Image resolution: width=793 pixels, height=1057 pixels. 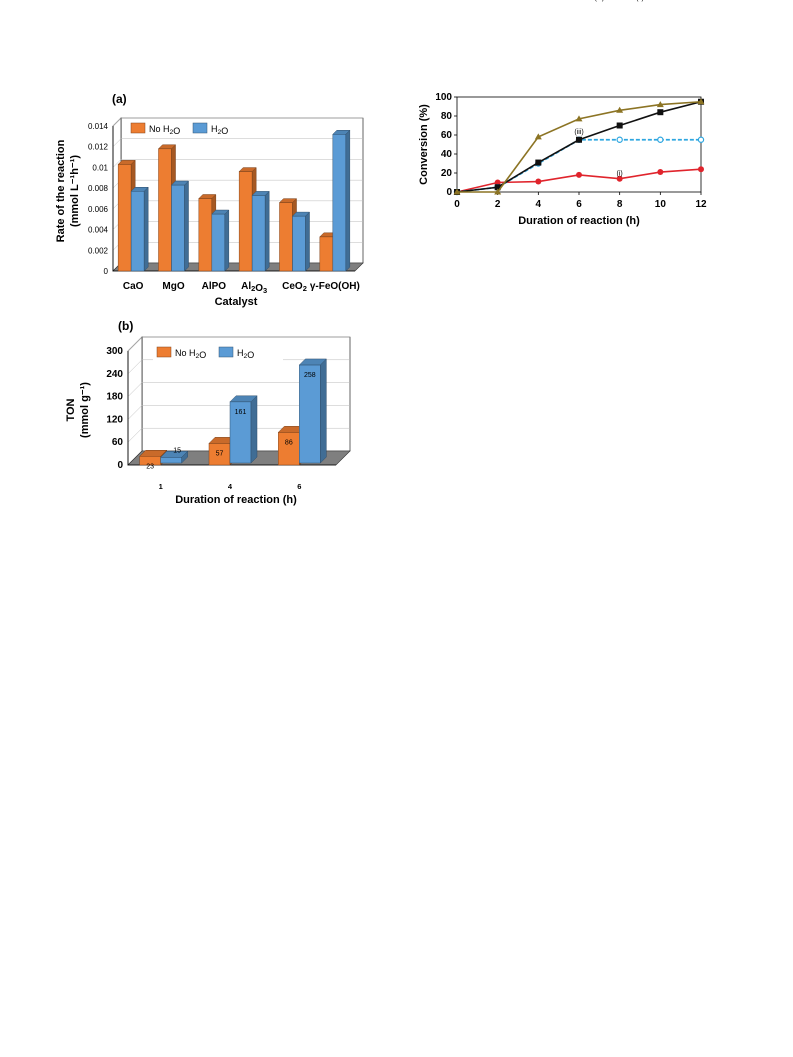 What do you see at coordinates (214, 286) in the screenshot?
I see `x-tick-label: AlPO` at bounding box center [214, 286].